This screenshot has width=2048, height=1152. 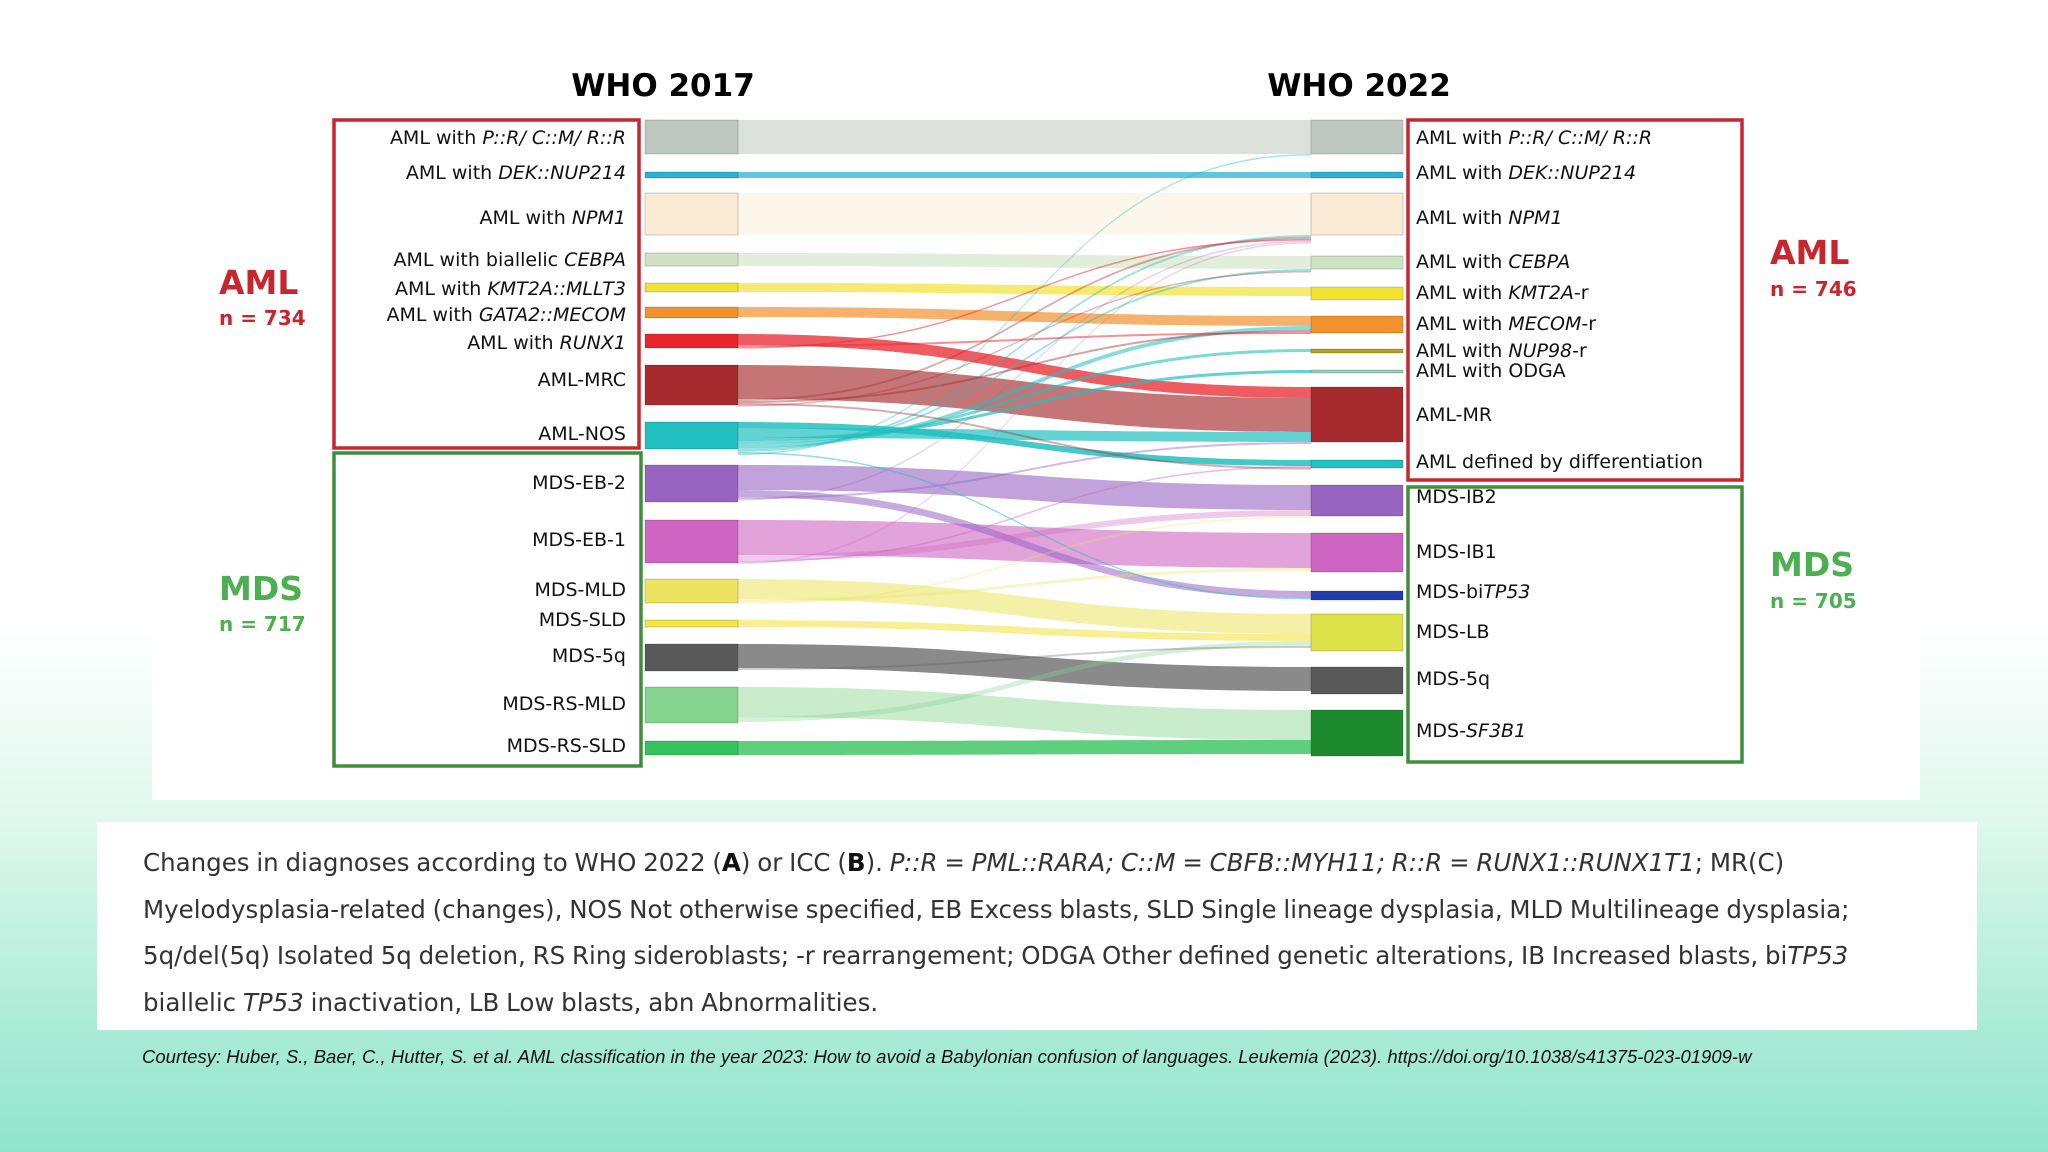 I want to click on left-node-label: MDS-EB-1, so click(x=579, y=540).